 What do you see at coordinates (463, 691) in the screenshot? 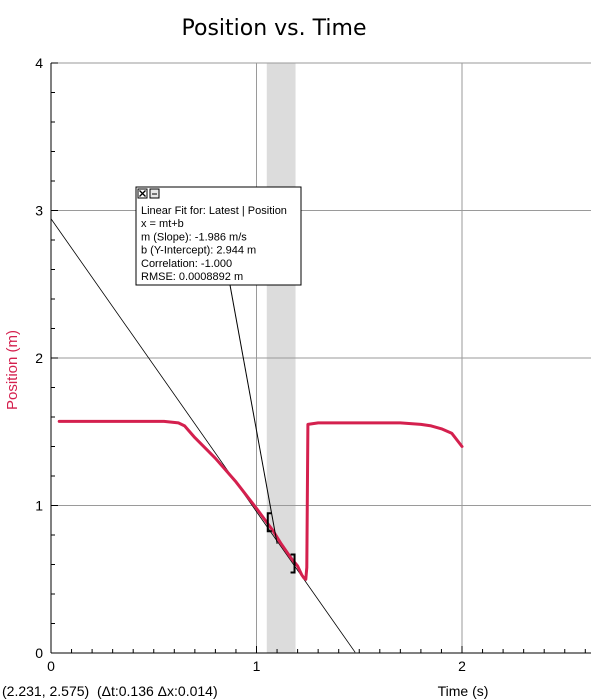
I see `x-axis-label: Time (s)` at bounding box center [463, 691].